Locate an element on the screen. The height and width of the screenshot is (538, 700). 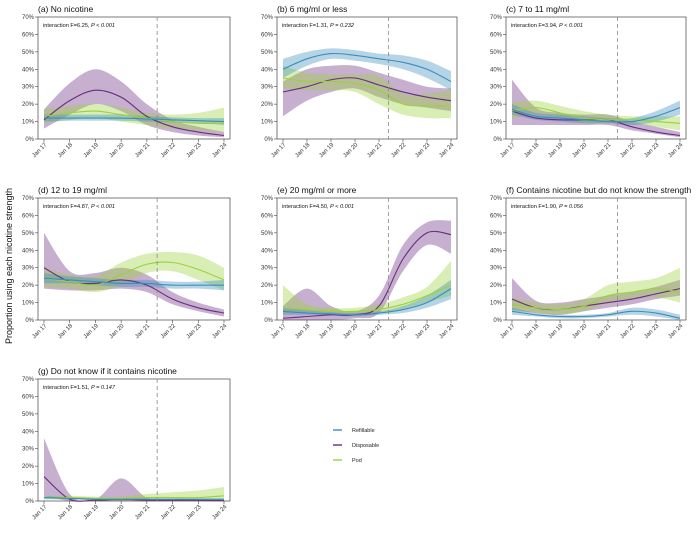
annotation-p: P < 0.001 is located at coordinates (103, 207).